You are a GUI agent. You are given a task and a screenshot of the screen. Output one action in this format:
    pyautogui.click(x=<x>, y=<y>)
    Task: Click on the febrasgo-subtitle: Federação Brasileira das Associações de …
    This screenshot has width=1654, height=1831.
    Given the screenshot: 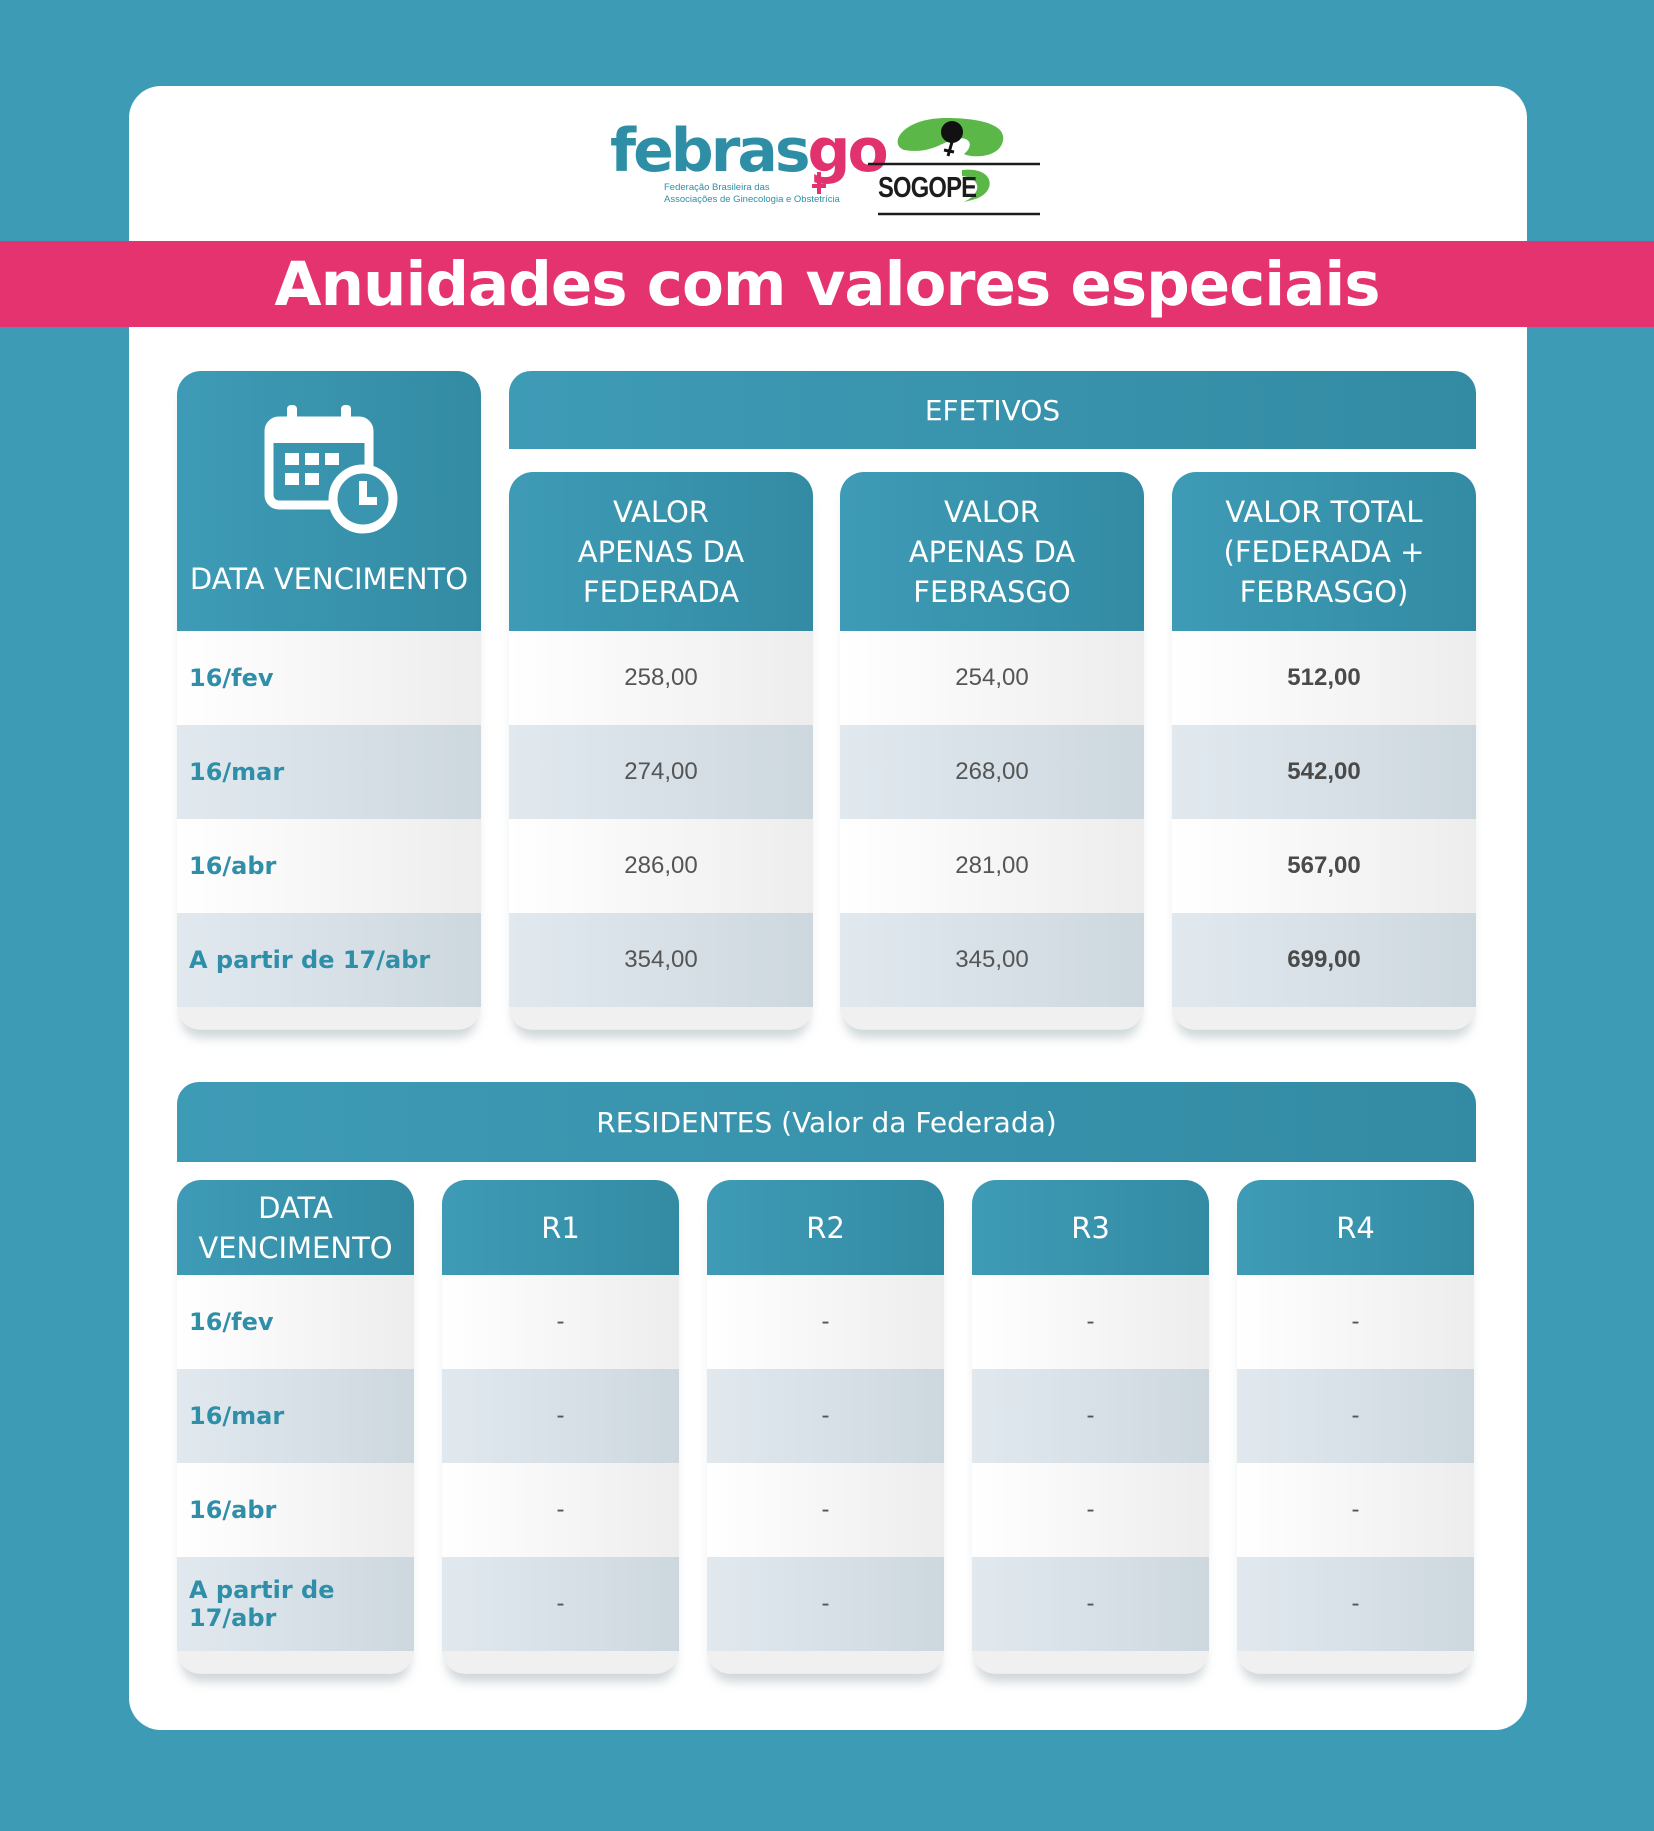 What is the action you would take?
    pyautogui.click(x=759, y=194)
    